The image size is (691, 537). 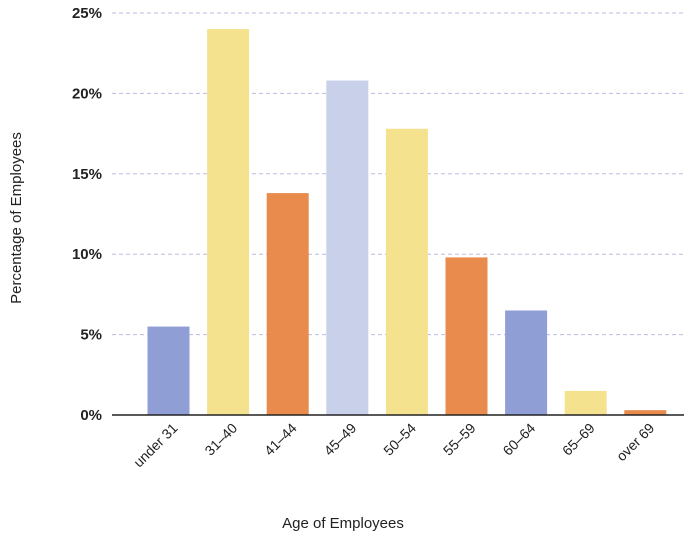 I want to click on y-tick-label: 25%, so click(x=87, y=13).